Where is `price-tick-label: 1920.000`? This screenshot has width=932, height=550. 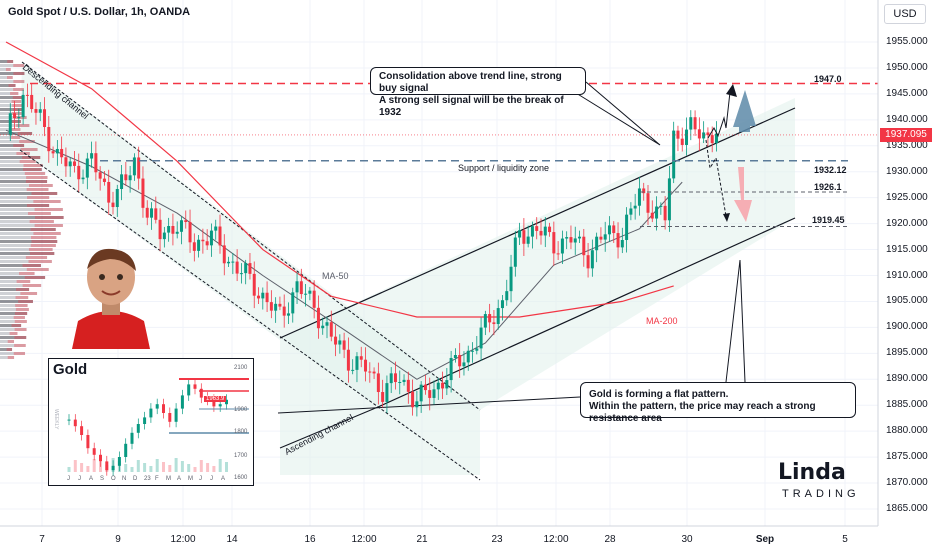 price-tick-label: 1920.000 is located at coordinates (907, 223).